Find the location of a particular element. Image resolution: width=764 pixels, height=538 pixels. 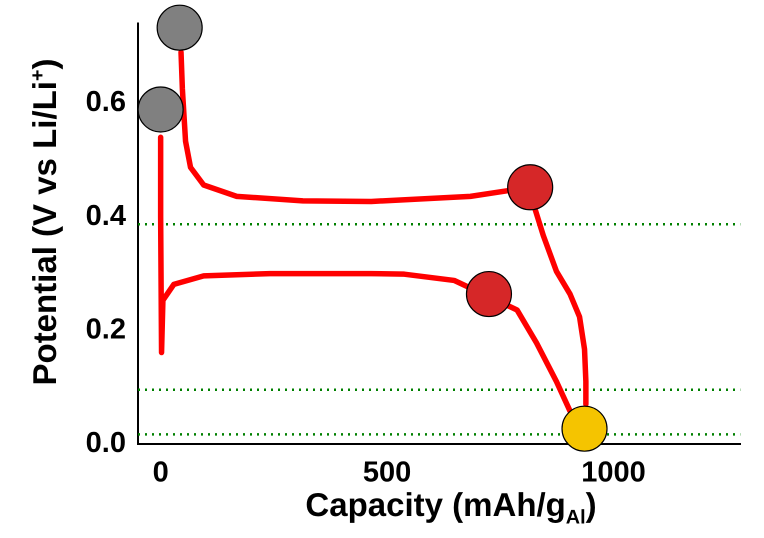

x-tick-label: 1000 is located at coordinates (613, 472).